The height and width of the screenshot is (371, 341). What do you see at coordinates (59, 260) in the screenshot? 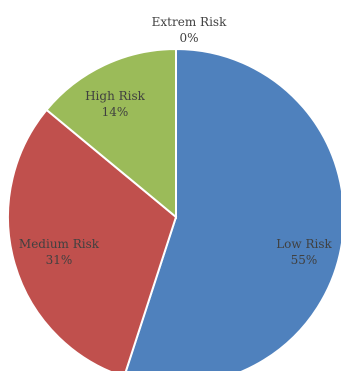
I see `slice-value-medium-risk: 31%` at bounding box center [59, 260].